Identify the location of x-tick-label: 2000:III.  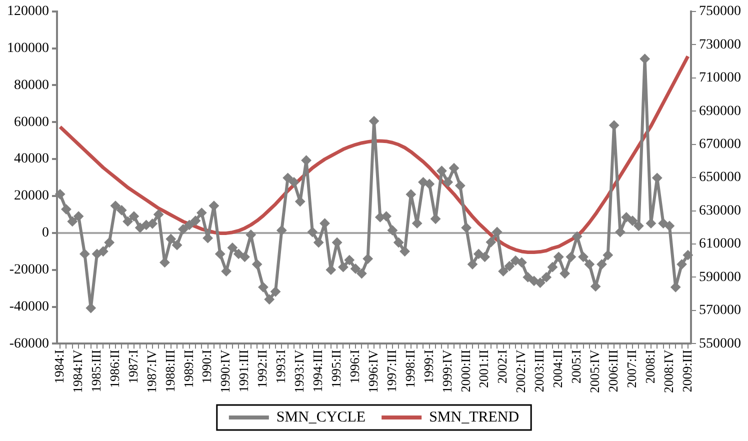
(465, 371).